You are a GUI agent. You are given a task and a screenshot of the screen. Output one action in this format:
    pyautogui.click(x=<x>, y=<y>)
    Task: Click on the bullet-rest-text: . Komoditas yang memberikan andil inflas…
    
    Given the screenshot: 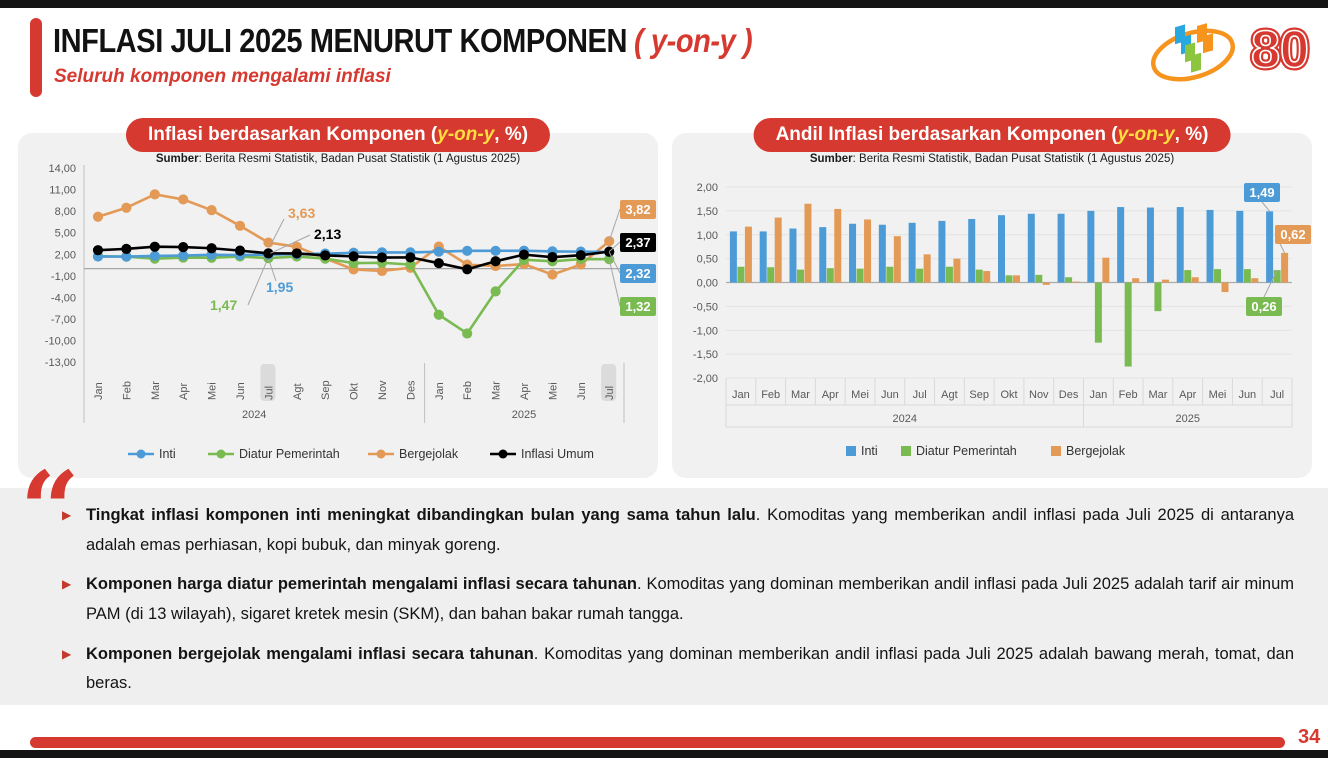 What is the action you would take?
    pyautogui.click(x=690, y=530)
    